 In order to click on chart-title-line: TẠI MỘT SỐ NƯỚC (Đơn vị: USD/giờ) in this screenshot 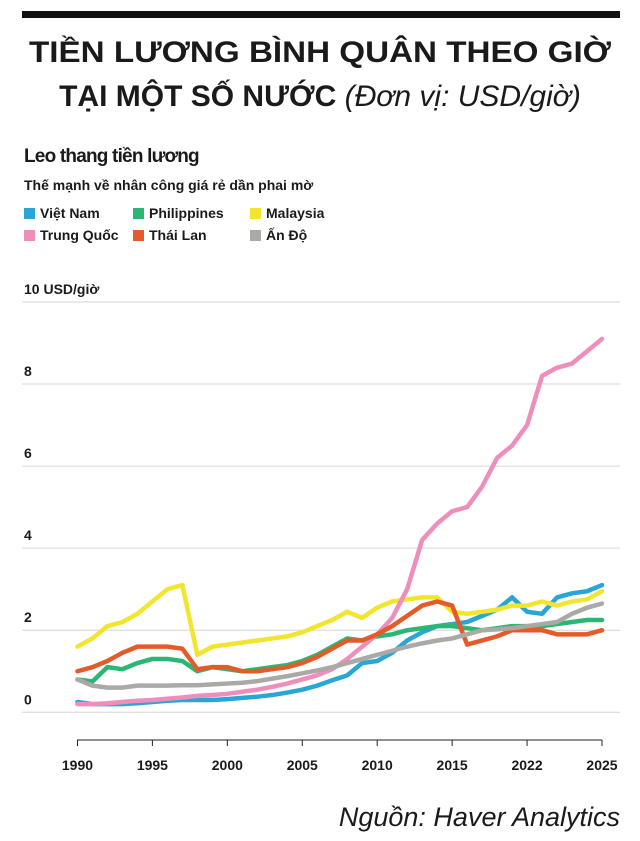, I will do `click(320, 96)`.